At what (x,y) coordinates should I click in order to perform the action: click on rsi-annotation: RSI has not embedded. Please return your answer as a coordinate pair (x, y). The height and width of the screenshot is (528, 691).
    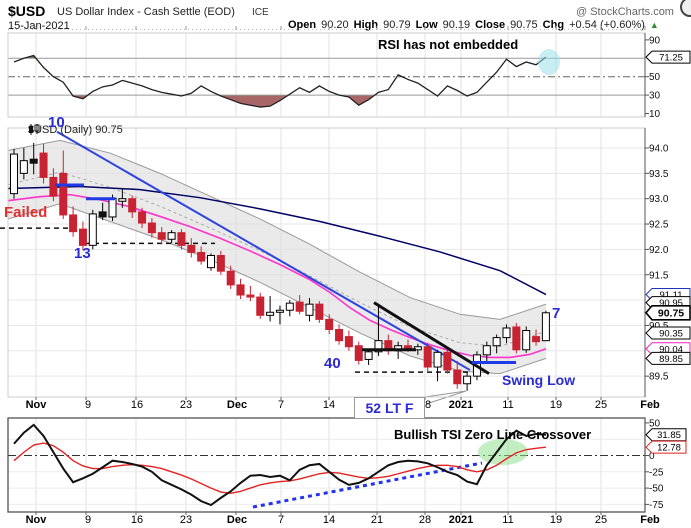
    Looking at the image, I should click on (448, 44).